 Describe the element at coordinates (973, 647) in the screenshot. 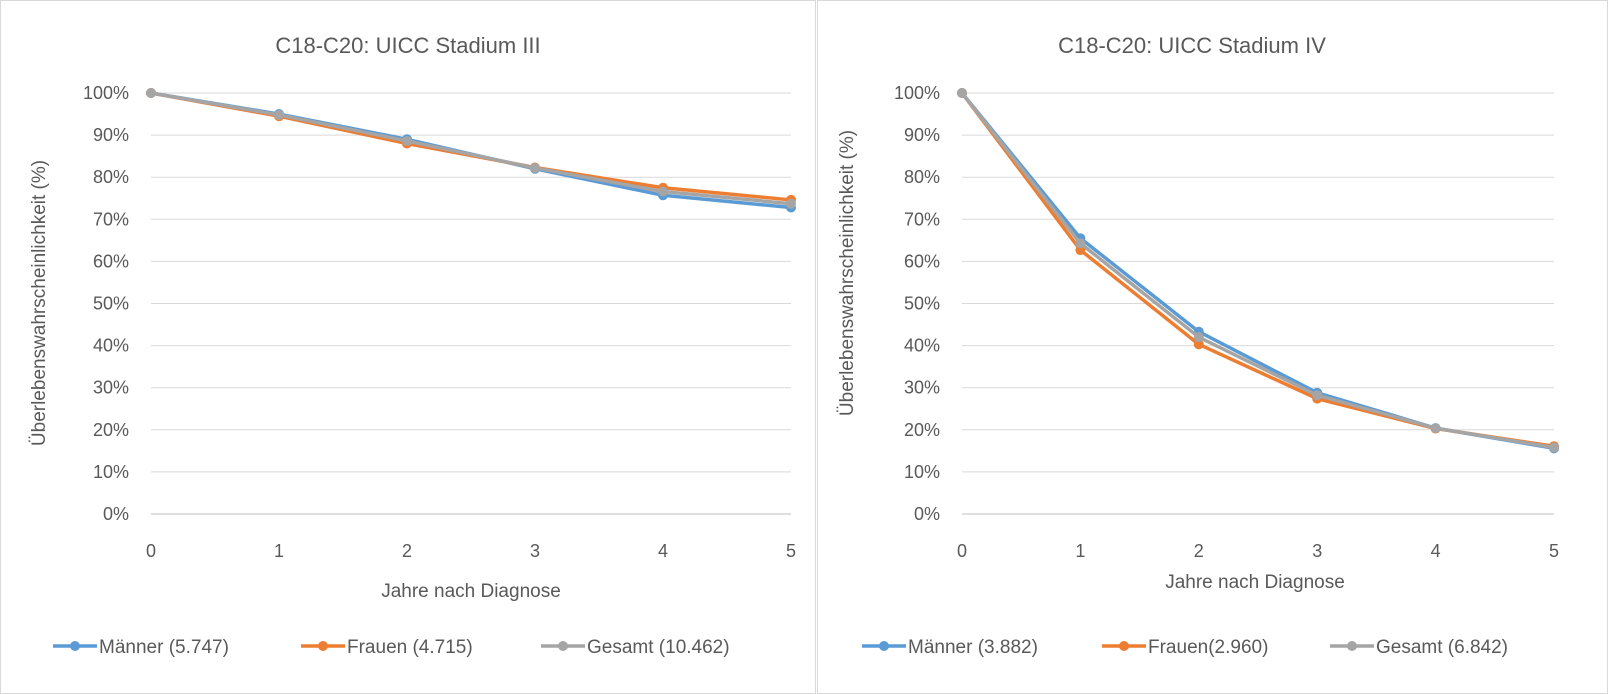

I see `legend-label: Männer (3.882)` at that location.